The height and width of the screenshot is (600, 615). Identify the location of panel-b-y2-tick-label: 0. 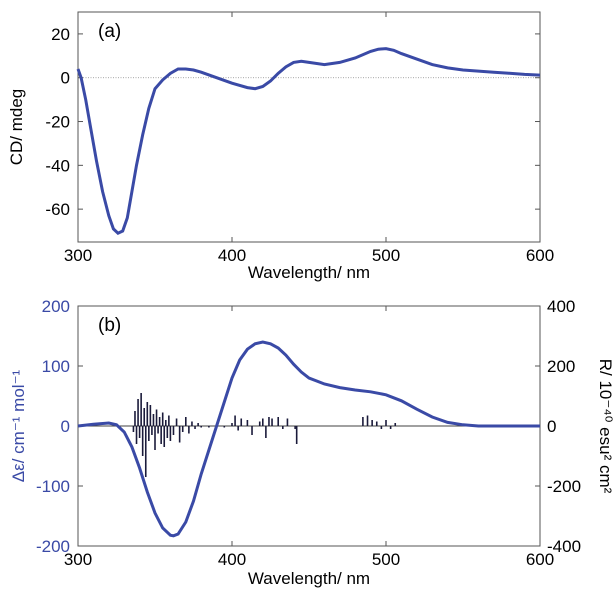
(551, 426).